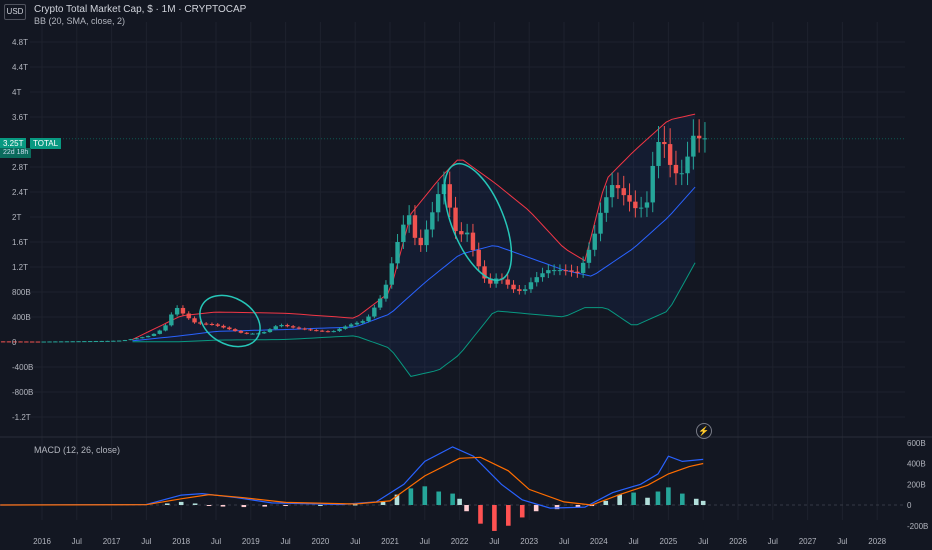 The height and width of the screenshot is (550, 932). What do you see at coordinates (21, 417) in the screenshot?
I see `price-tick-label: -1.2T` at bounding box center [21, 417].